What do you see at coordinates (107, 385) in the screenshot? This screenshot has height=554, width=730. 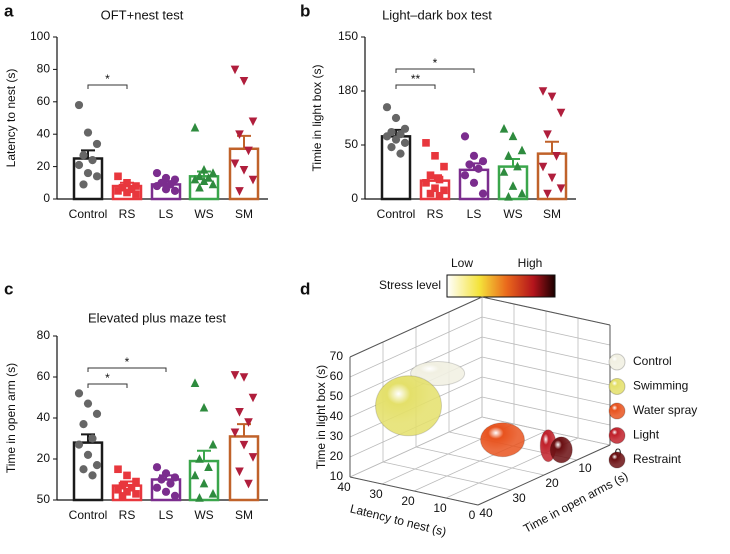 I see `significance-bracket` at bounding box center [107, 385].